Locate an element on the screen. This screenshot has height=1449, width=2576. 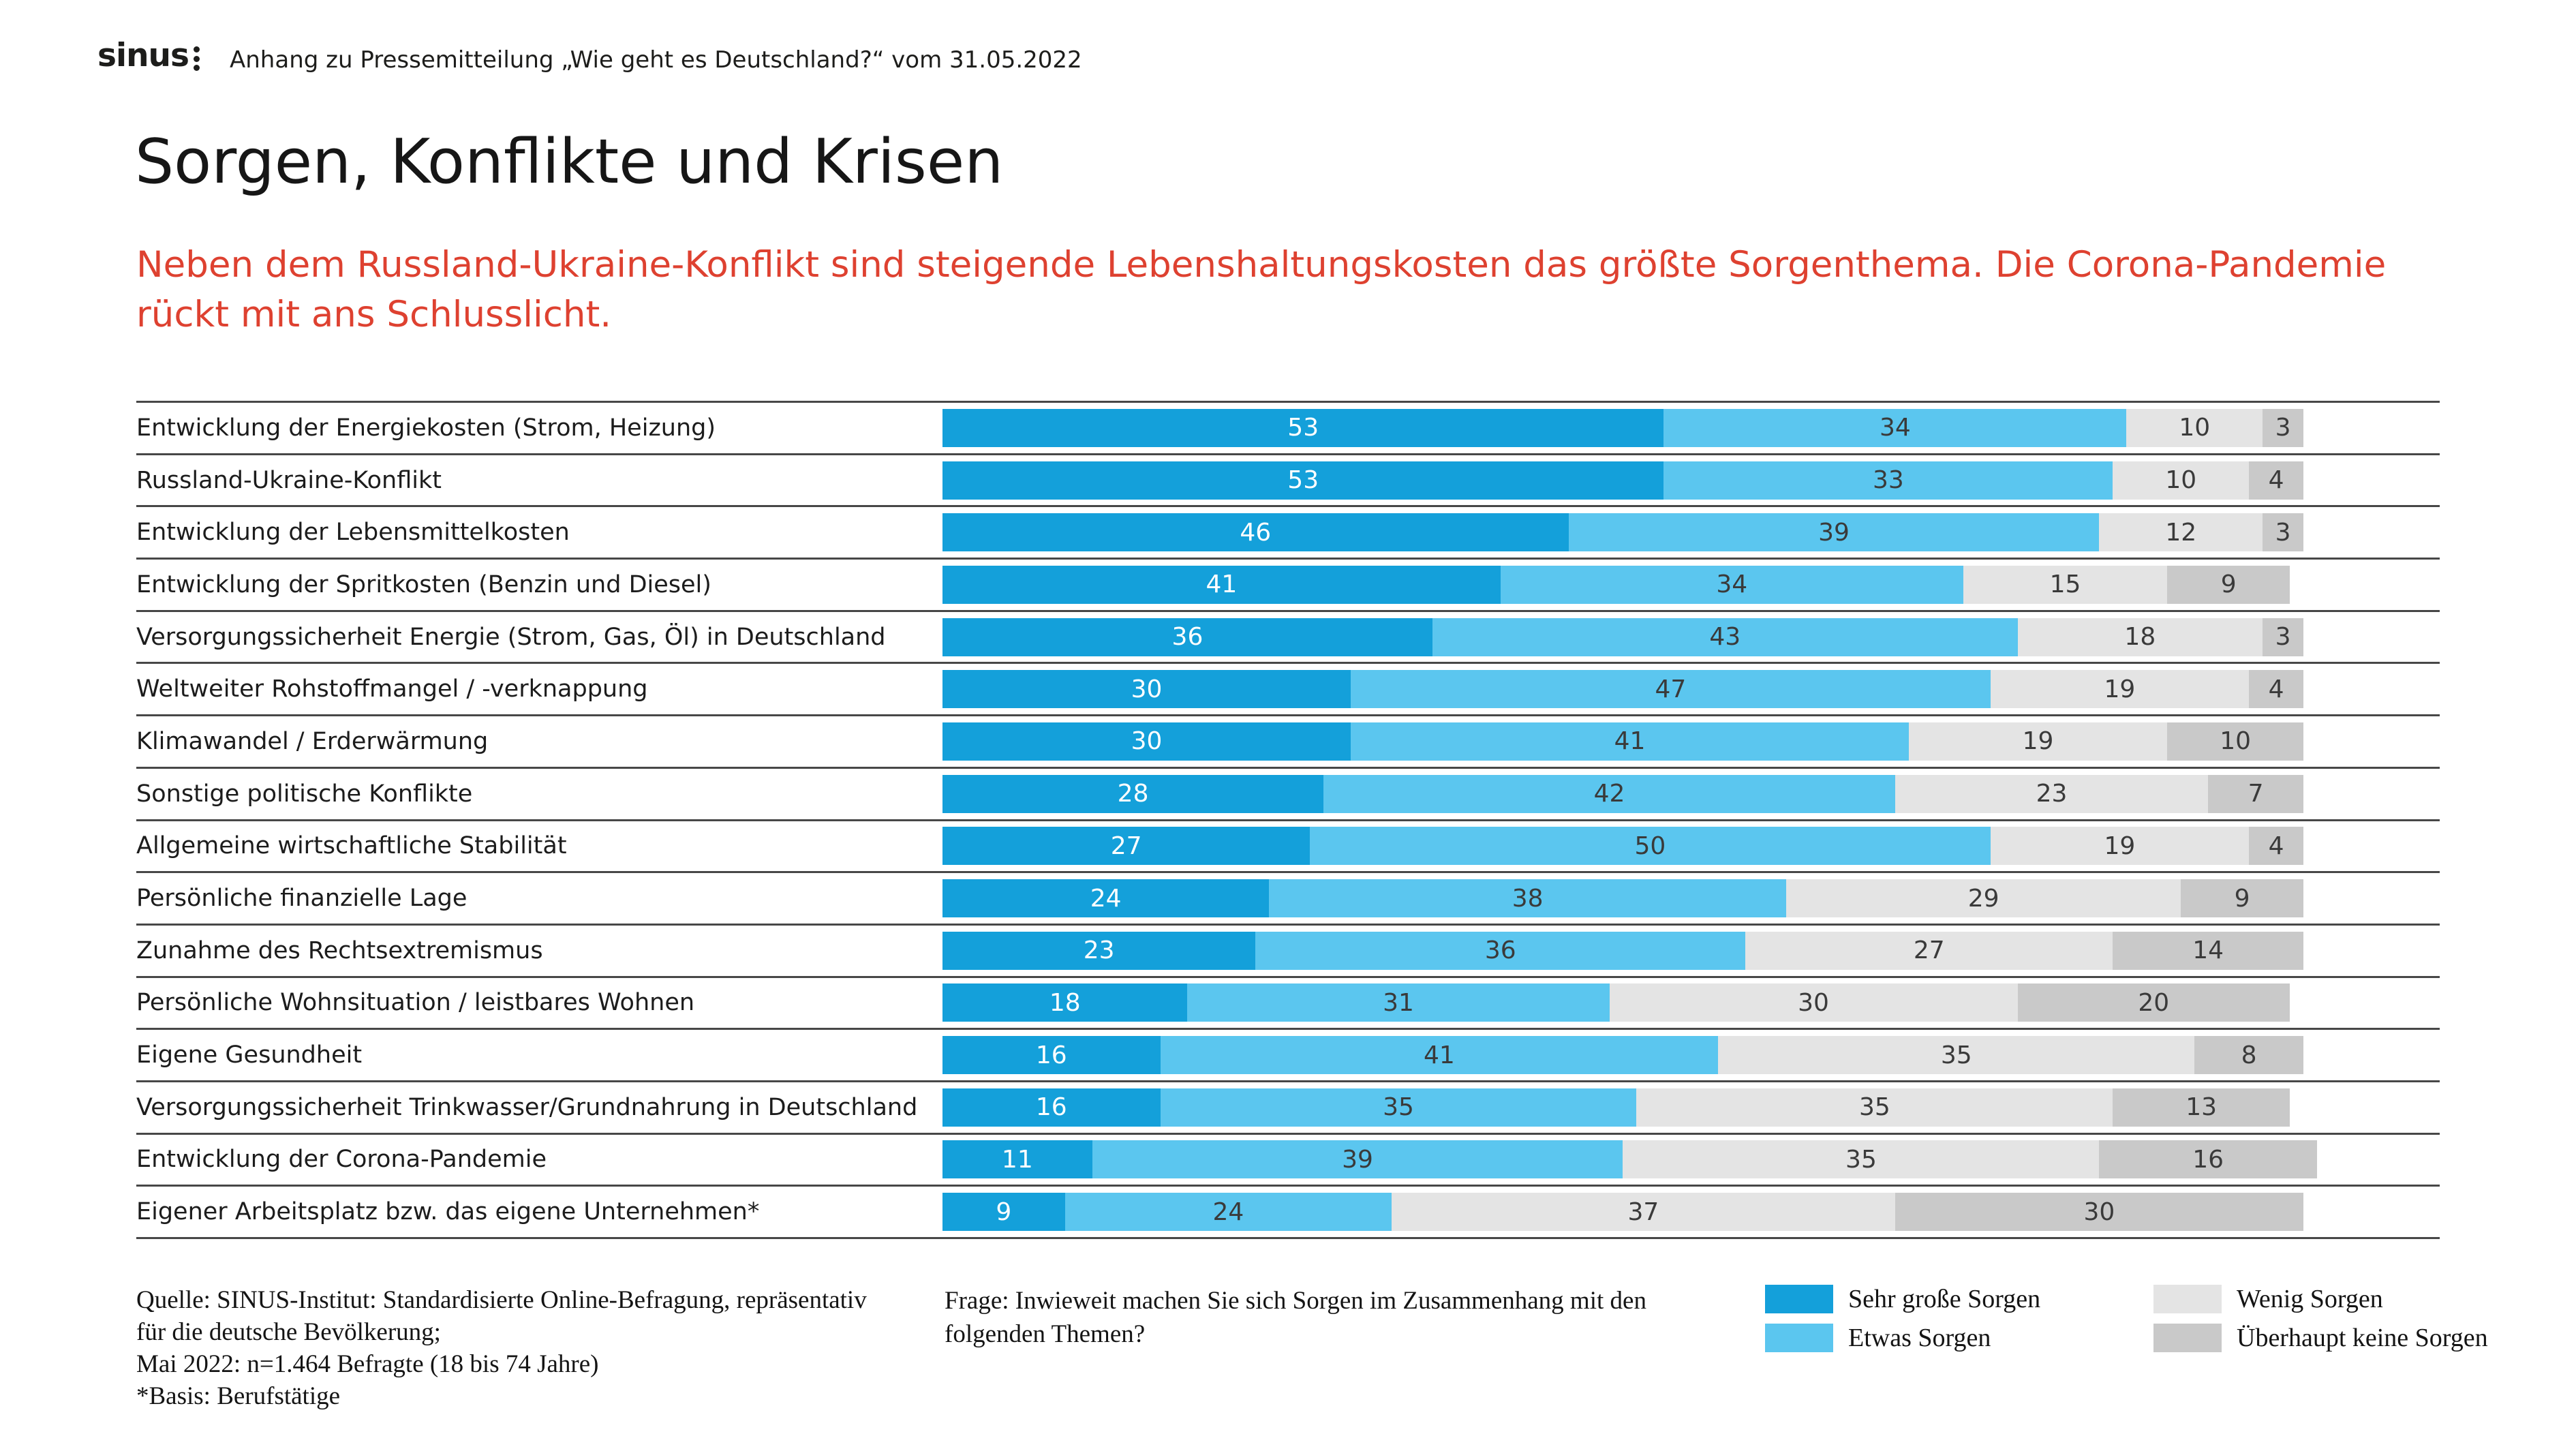
row-label: Zunahme des Rechtsextremismus is located at coordinates (339, 950).